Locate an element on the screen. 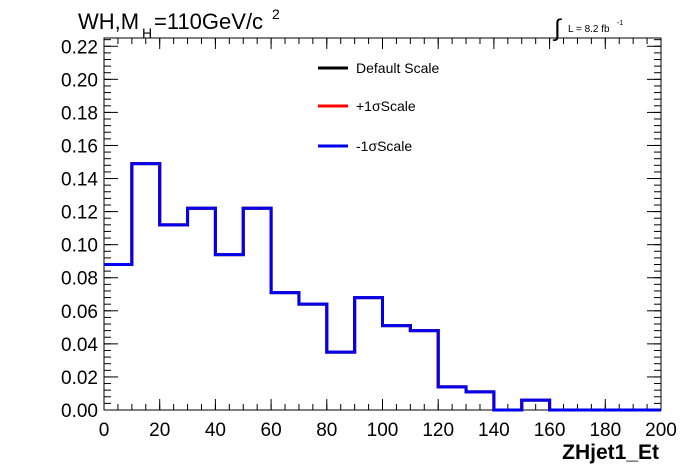  legend-label-0: Default Scale is located at coordinates (397, 68).